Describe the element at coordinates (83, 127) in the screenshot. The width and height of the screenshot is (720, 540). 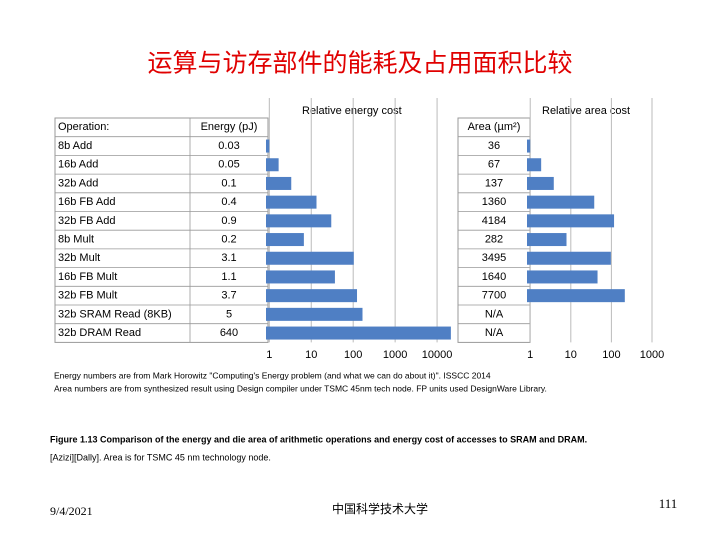
I see `table-header: Operation:` at that location.